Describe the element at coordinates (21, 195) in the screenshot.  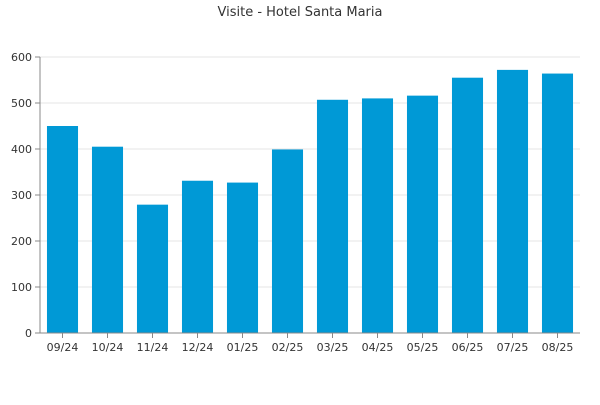
I see `y-tick-label: 300` at that location.